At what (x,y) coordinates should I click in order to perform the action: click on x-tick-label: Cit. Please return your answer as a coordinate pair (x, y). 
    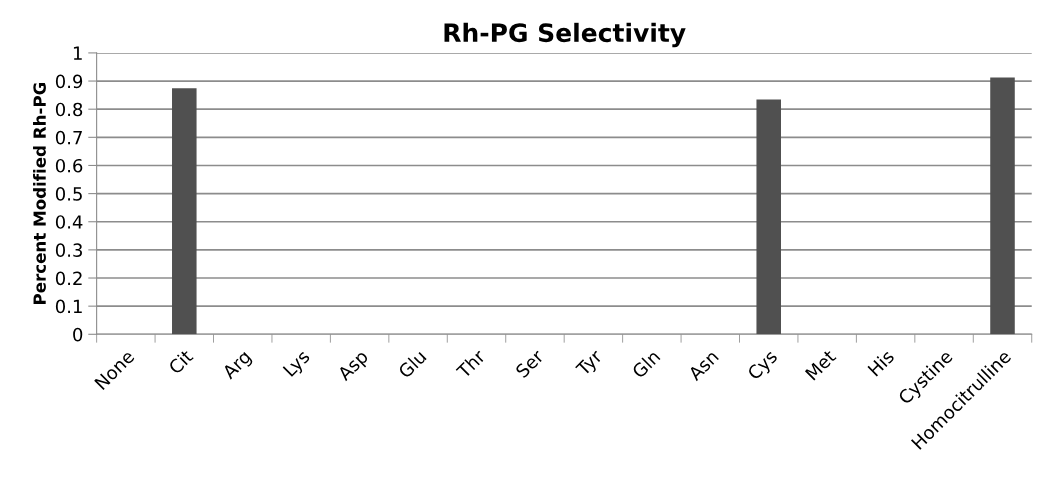
    Looking at the image, I should click on (180, 361).